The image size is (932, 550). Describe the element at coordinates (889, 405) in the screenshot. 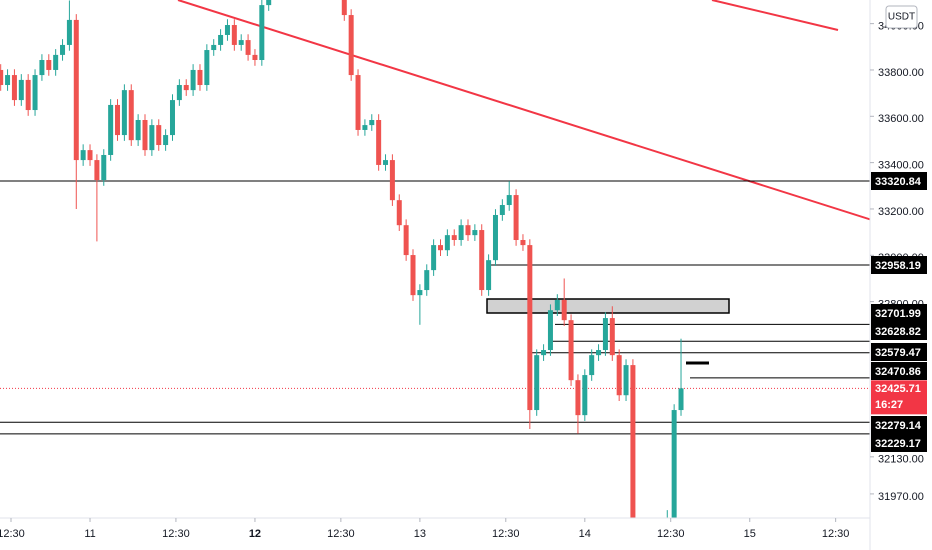

I see `countdown: 16:27` at that location.